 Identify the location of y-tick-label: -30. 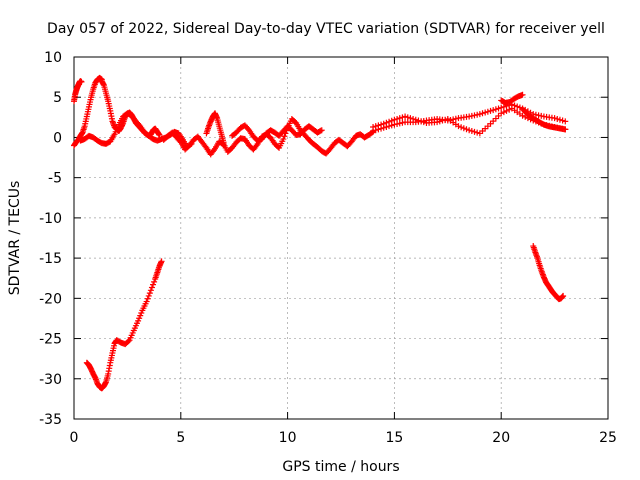
(50, 380).